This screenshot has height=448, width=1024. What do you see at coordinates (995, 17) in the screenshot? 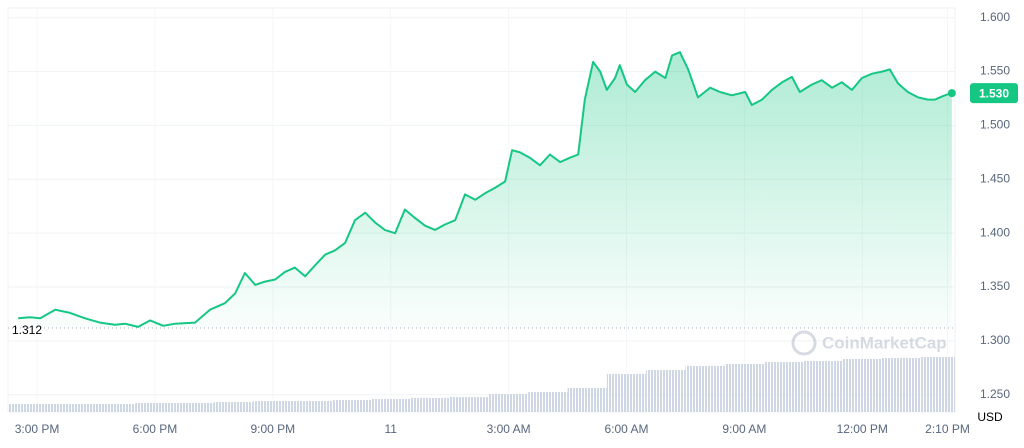
I see `y-tick-label: 1.600` at bounding box center [995, 17].